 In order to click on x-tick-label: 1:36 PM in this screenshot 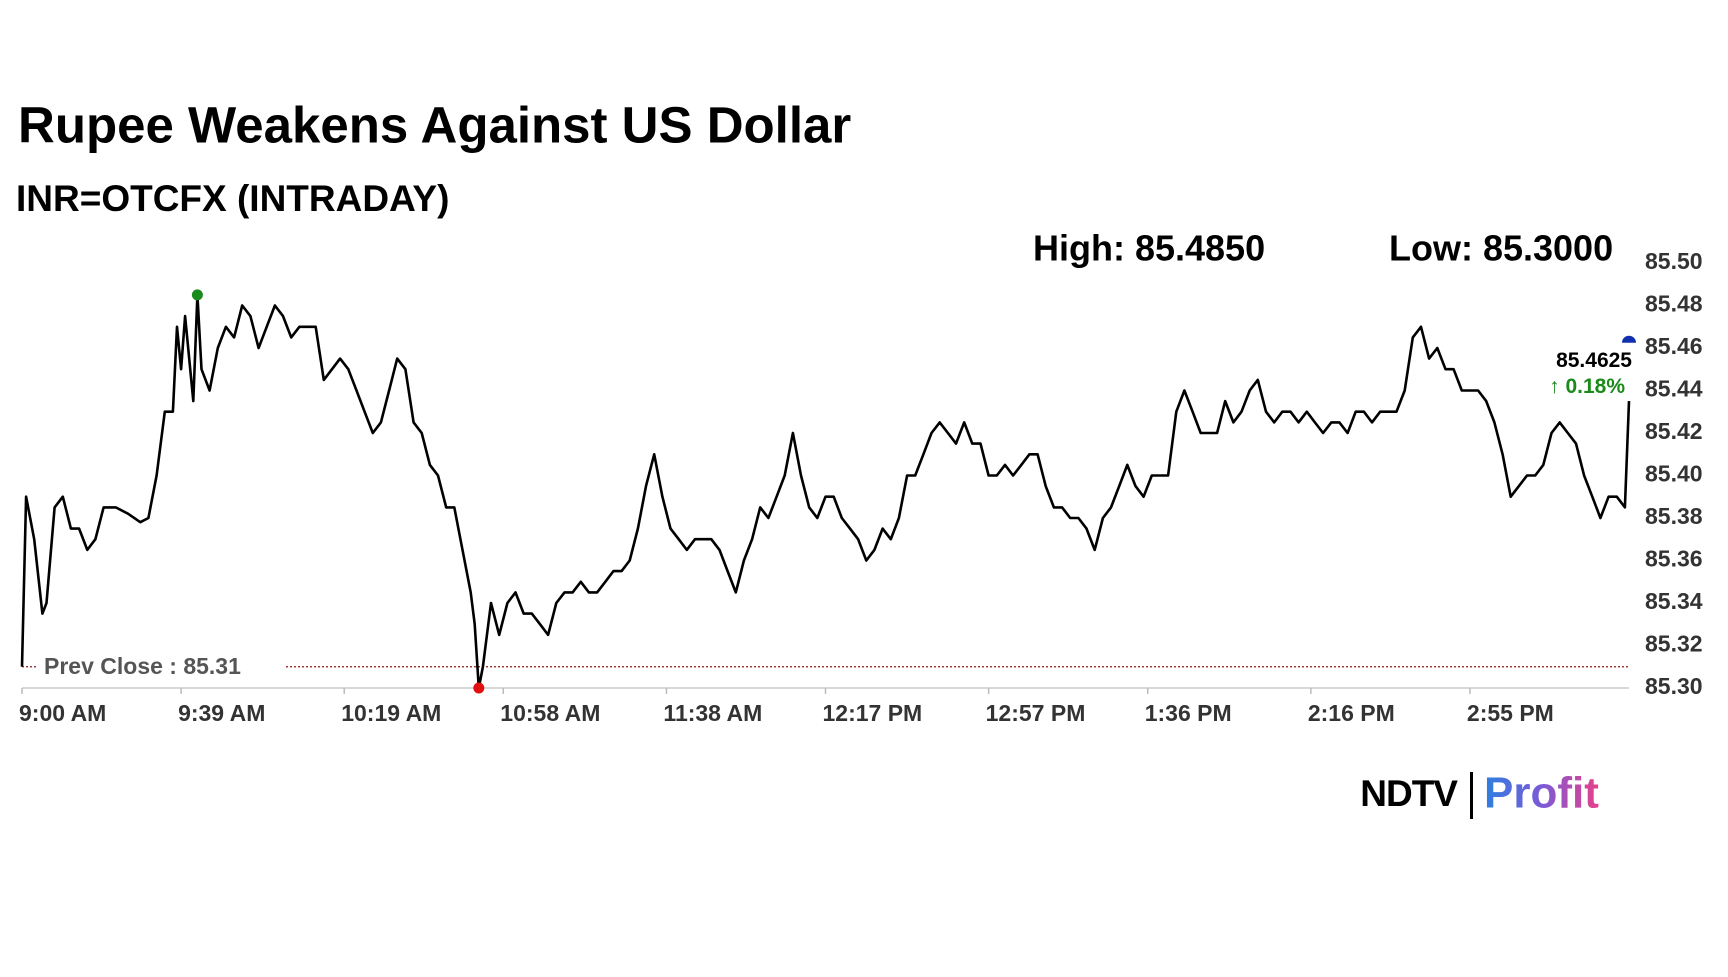, I will do `click(1188, 713)`.